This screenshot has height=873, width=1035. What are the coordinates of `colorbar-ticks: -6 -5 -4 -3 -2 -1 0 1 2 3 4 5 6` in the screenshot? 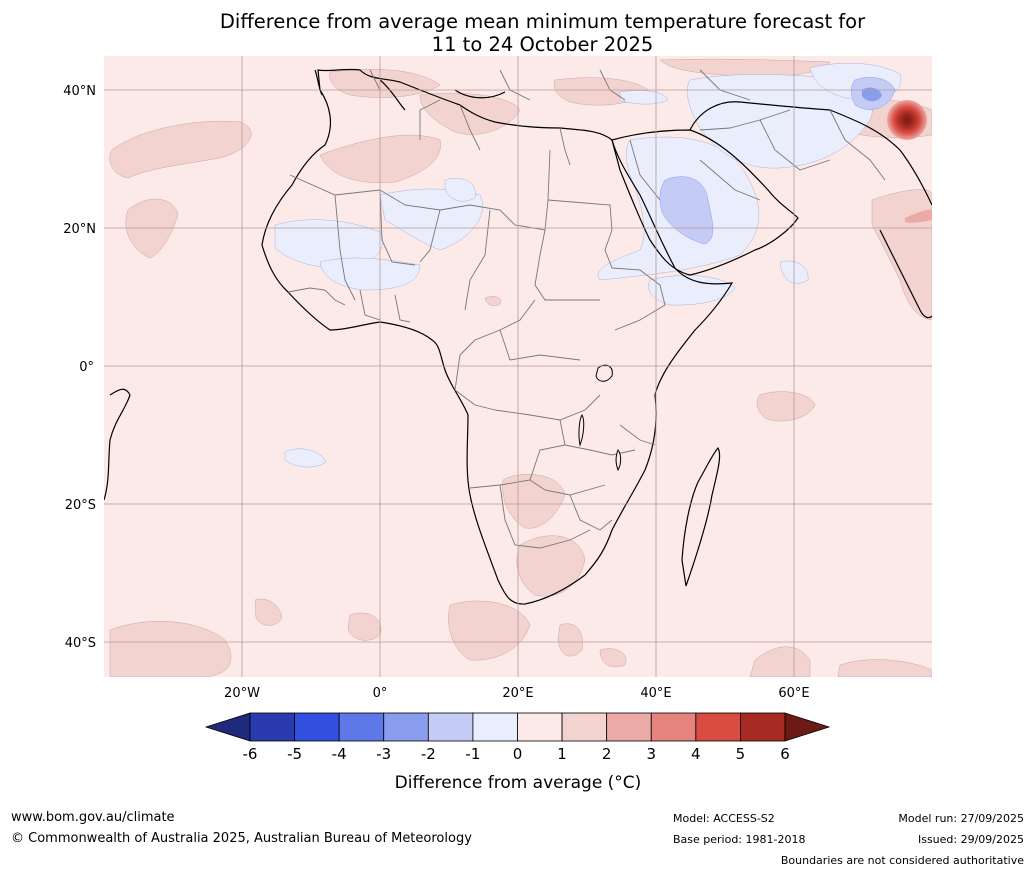 It's located at (516, 754).